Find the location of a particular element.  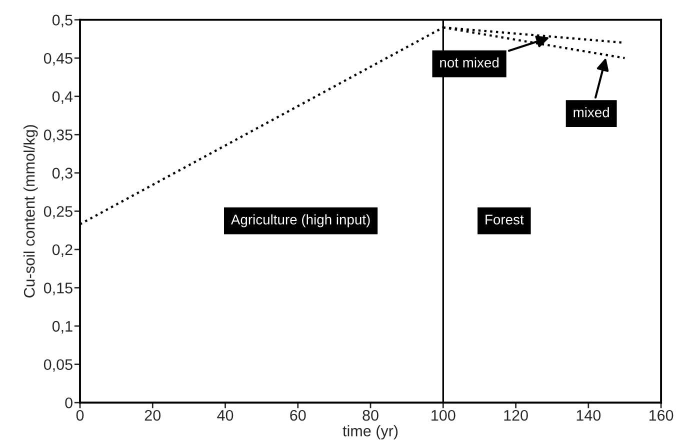

x-tick-label: 40 is located at coordinates (225, 415).